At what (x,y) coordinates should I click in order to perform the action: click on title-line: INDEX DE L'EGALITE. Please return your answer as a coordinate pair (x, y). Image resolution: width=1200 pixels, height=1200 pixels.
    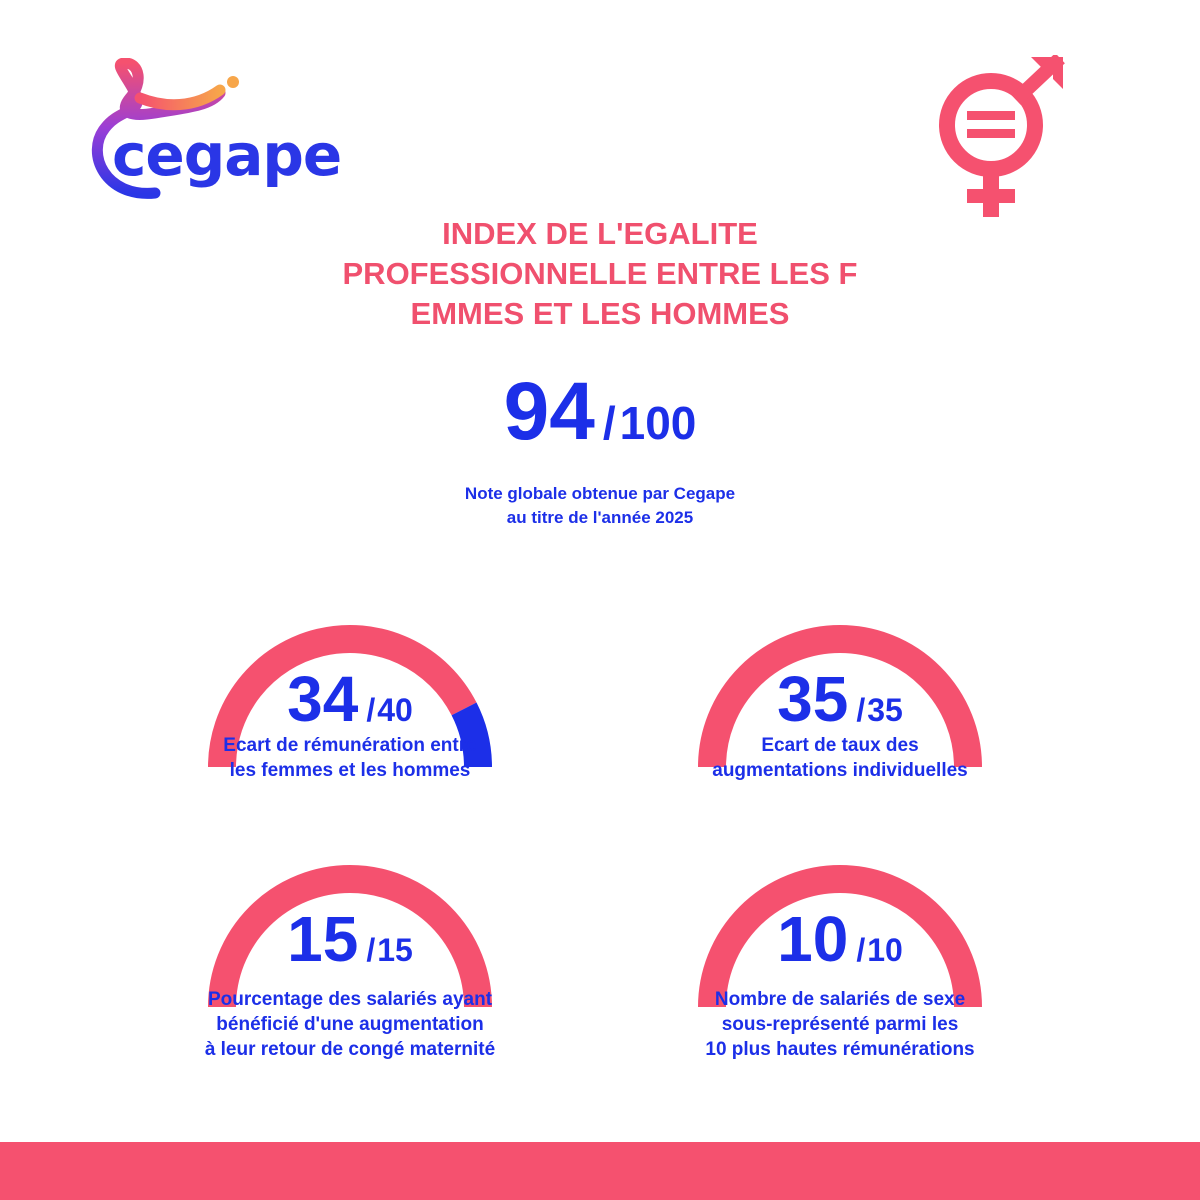
    Looking at the image, I should click on (600, 233).